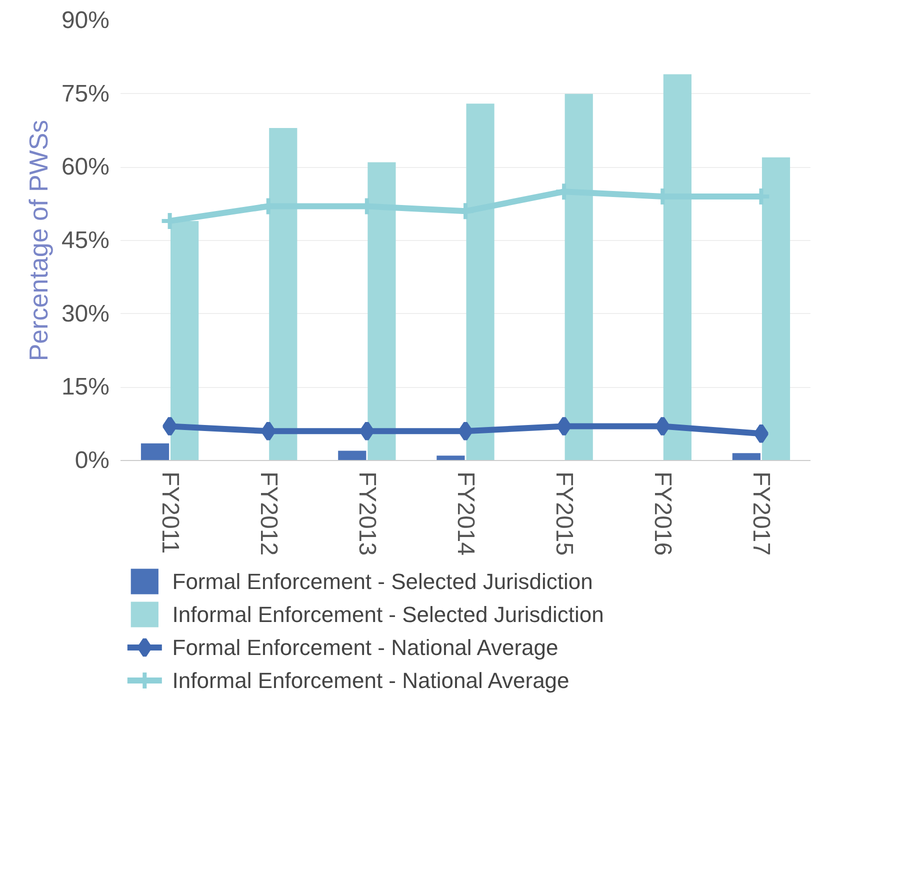 This screenshot has height=880, width=900. Describe the element at coordinates (85, 314) in the screenshot. I see `y-tick-label: 30%` at that location.